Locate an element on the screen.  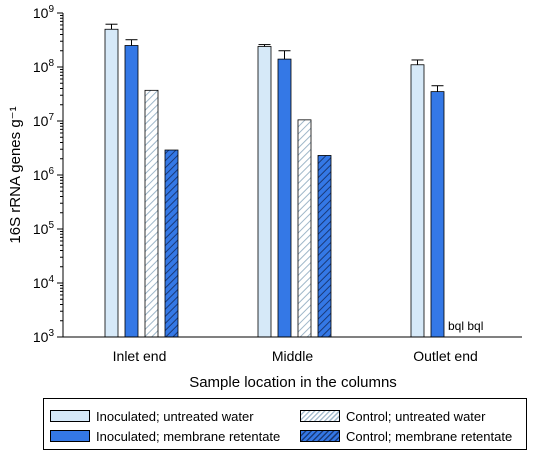
legend-item-inoculated-retentate: Inoculated; membrane retentate is located at coordinates (165, 436).